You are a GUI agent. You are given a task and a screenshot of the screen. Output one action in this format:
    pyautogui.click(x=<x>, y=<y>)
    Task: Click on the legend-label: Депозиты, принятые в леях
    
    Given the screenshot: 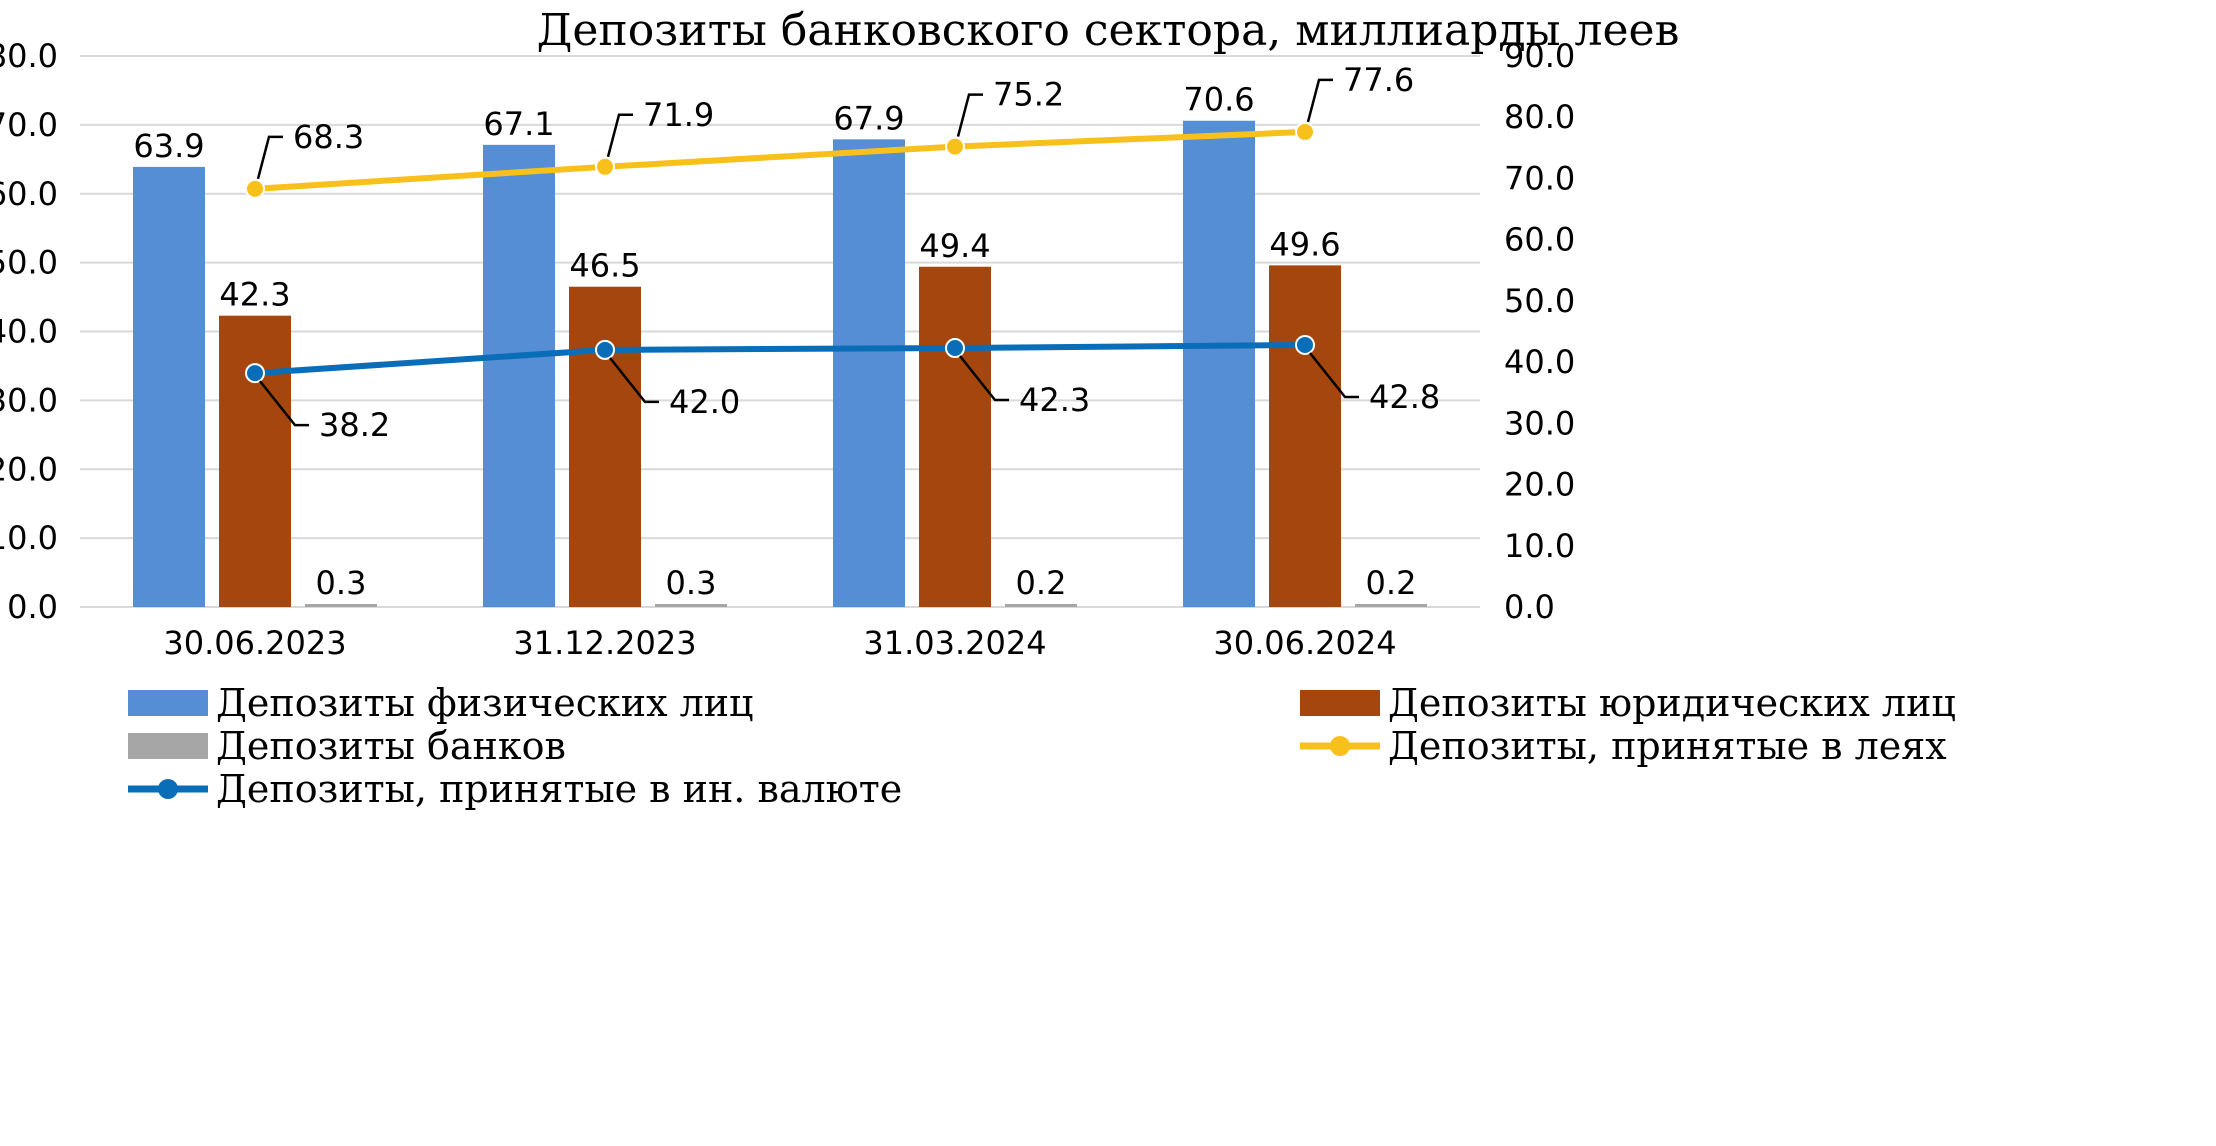 What is the action you would take?
    pyautogui.click(x=1667, y=746)
    